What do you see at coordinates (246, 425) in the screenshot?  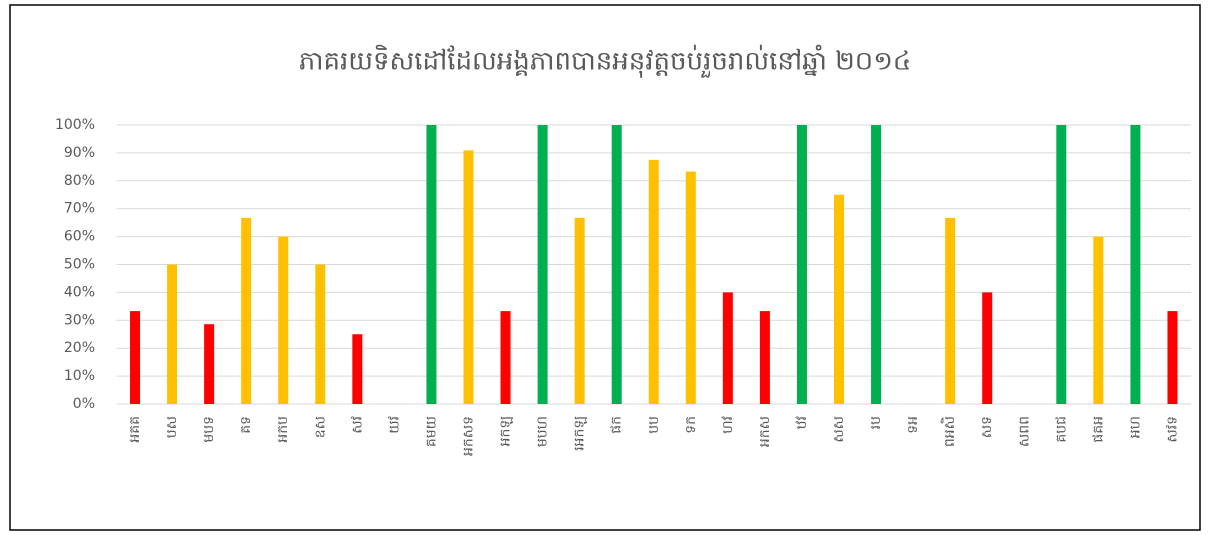 I see `x-tick-label: គទ` at bounding box center [246, 425].